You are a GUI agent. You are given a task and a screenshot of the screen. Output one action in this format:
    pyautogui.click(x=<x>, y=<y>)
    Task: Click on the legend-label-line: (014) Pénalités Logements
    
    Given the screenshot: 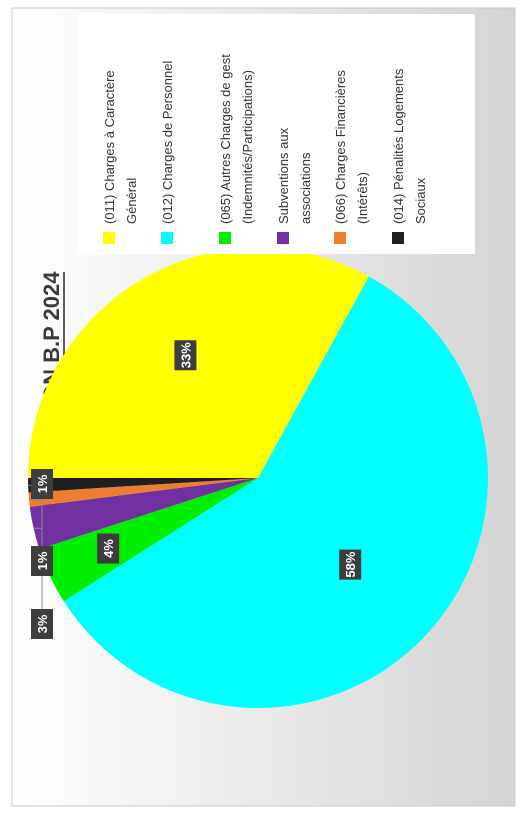 What is the action you would take?
    pyautogui.click(x=398, y=146)
    